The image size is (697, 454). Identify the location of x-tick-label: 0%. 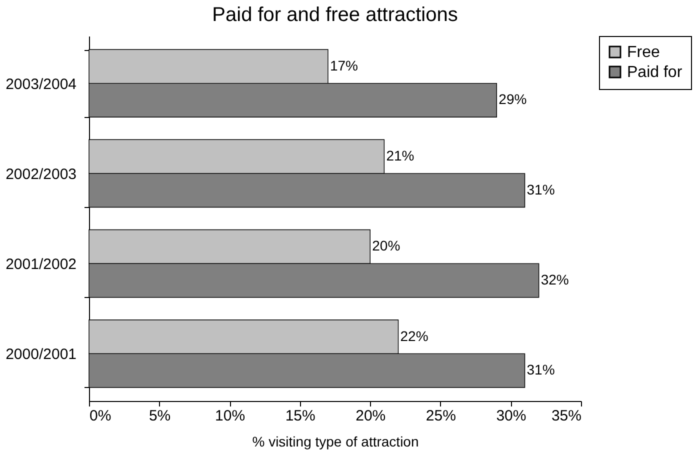
(101, 416).